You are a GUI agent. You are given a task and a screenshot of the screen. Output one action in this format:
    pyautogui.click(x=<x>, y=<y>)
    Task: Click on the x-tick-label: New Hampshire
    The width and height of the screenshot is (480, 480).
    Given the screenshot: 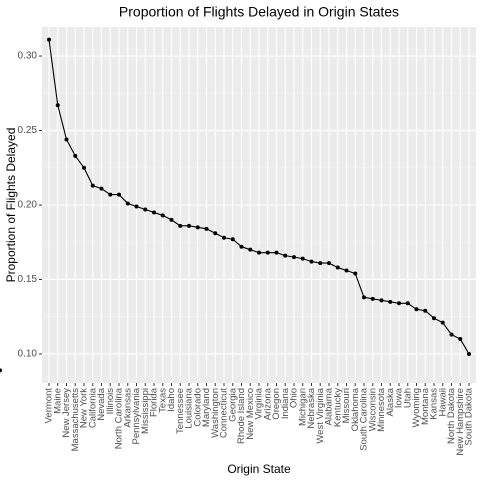 What is the action you would take?
    pyautogui.click(x=460, y=422)
    